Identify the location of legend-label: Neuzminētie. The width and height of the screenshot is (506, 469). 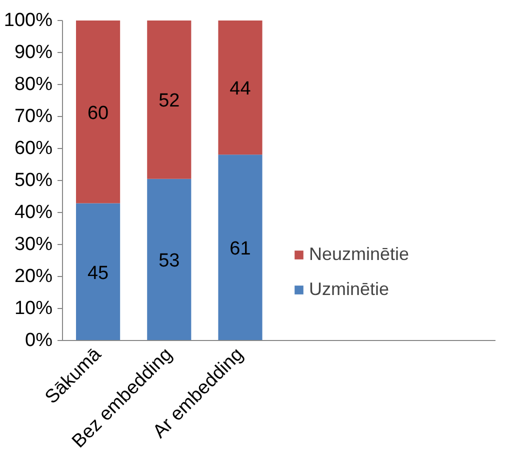
(359, 254).